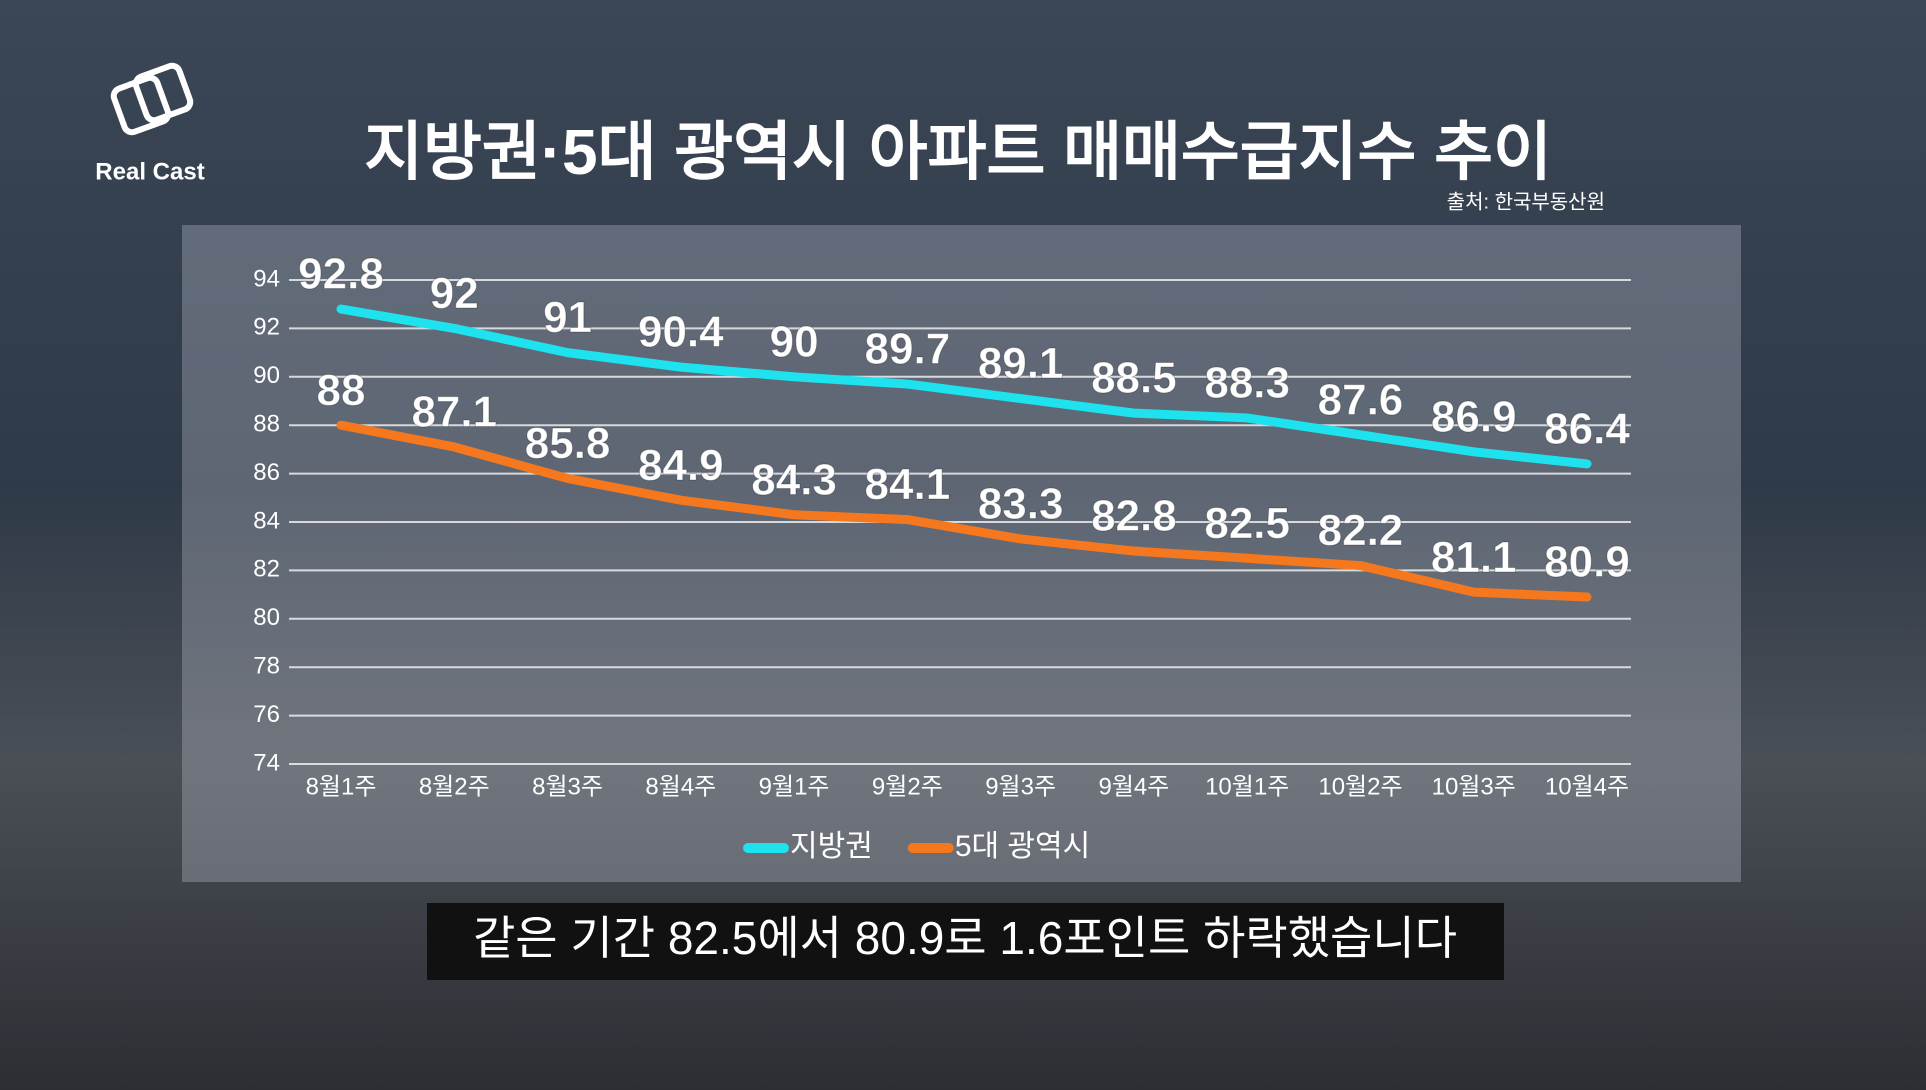 The width and height of the screenshot is (1926, 1090). What do you see at coordinates (1020, 786) in the screenshot?
I see `x-tick-label: 9월3주` at bounding box center [1020, 786].